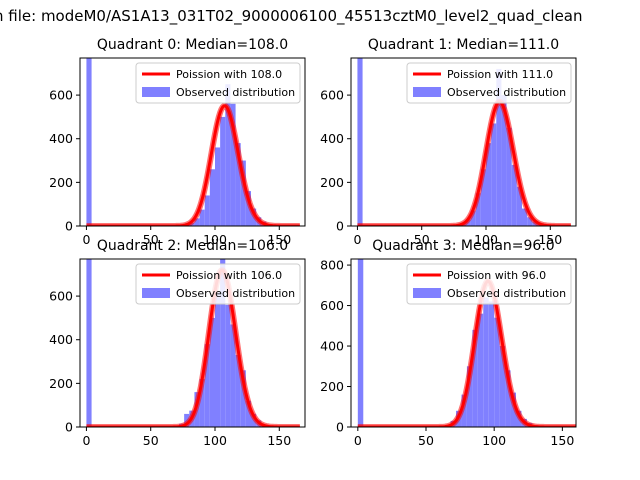 The image size is (640, 480). What do you see at coordinates (332, 265) in the screenshot?
I see `y-tick-label: 800` at bounding box center [332, 265].